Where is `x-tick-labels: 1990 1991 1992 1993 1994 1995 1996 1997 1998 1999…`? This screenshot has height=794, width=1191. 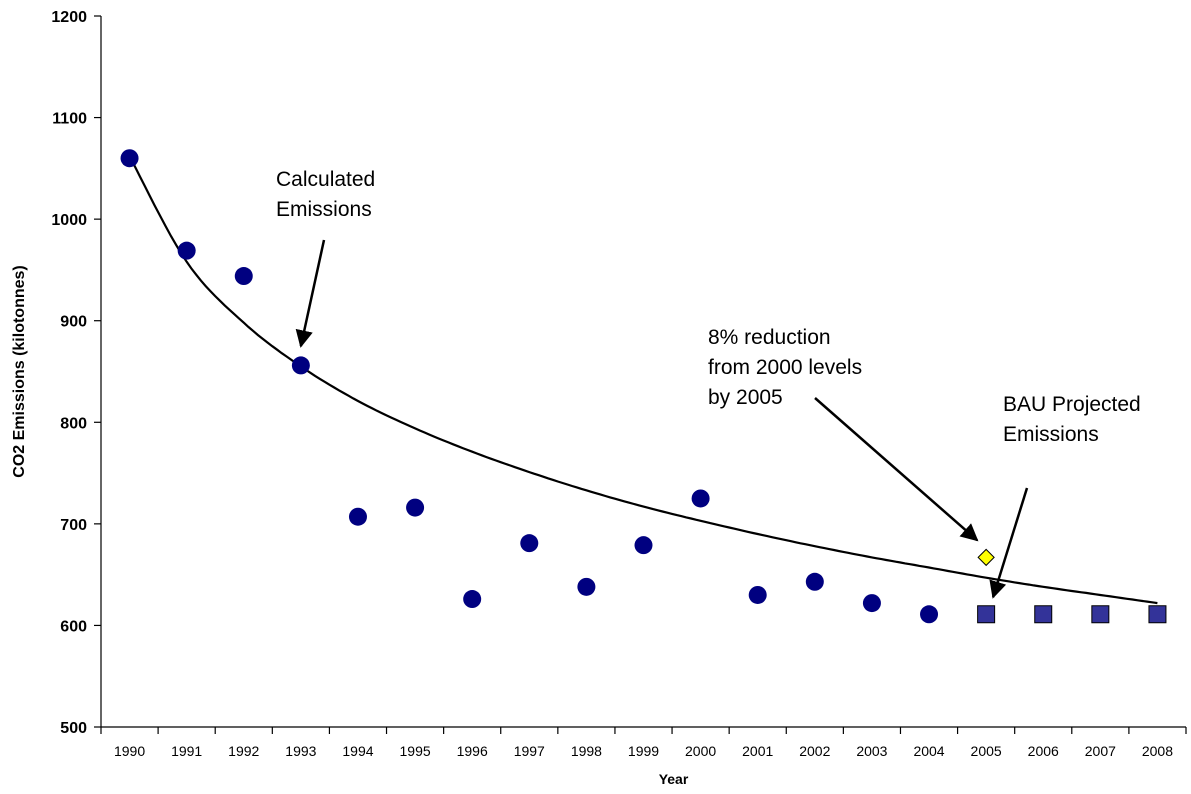 x-tick-labels: 1990 1991 1992 1993 1994 1995 1996 1997 1998 1999… is located at coordinates (643, 751).